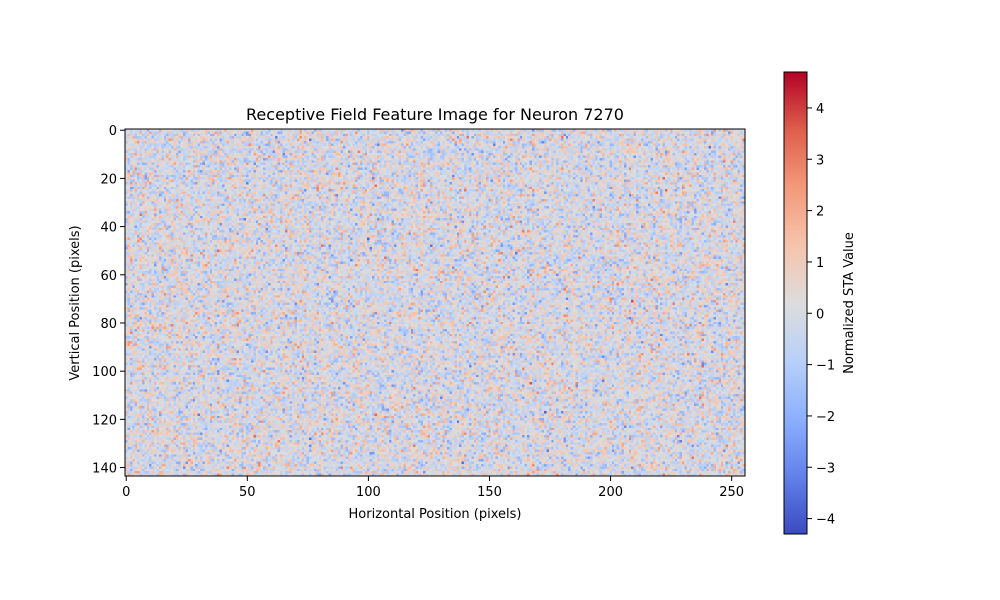 The height and width of the screenshot is (600, 1000). Describe the element at coordinates (731, 492) in the screenshot. I see `x-tick-label: 250` at that location.